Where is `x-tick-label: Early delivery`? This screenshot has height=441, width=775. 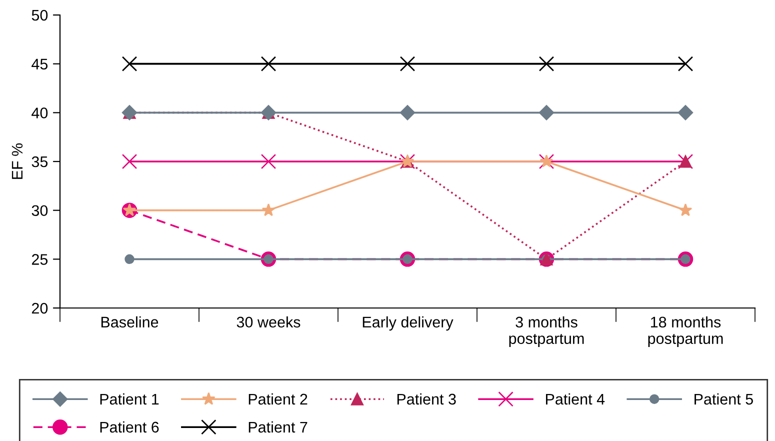 x-tick-label: Early delivery is located at coordinates (408, 323).